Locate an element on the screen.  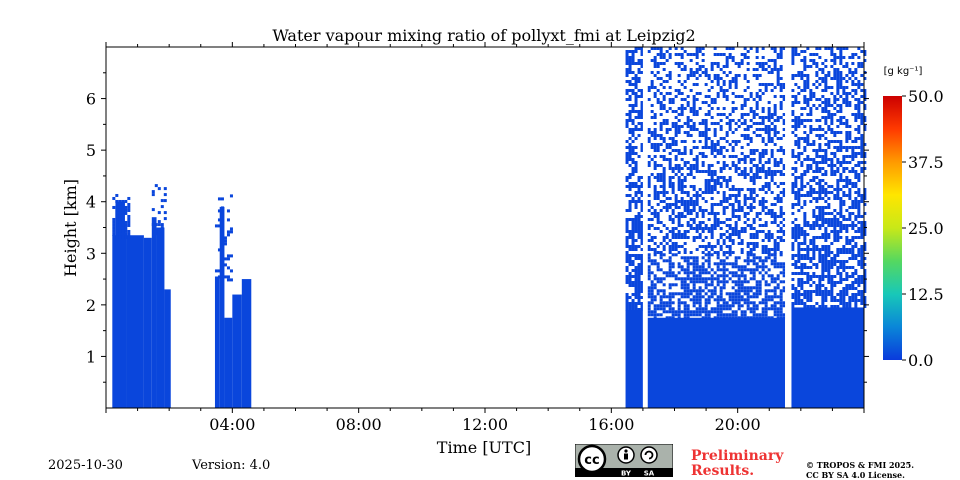
by-label: BY is located at coordinates (626, 474).